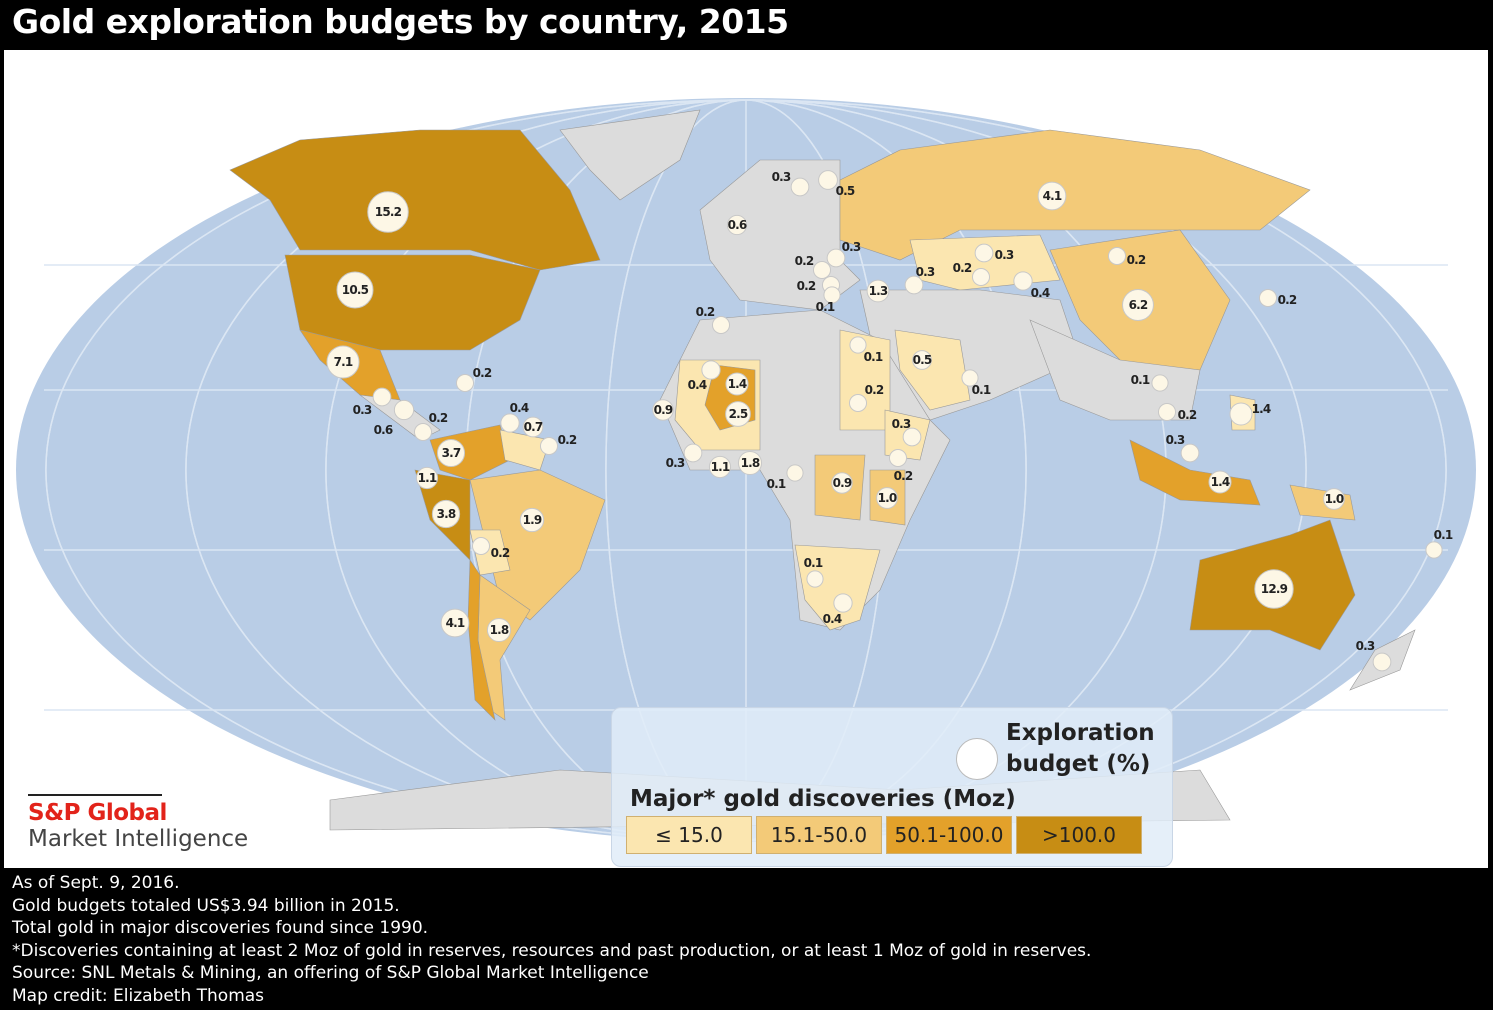  What do you see at coordinates (1274, 589) in the screenshot?
I see `bubble-value: 12.9` at bounding box center [1274, 589].